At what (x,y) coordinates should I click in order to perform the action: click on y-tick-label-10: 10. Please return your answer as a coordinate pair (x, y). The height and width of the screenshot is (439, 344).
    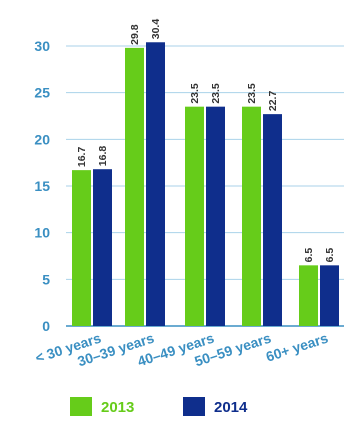
    Looking at the image, I should click on (42, 233).